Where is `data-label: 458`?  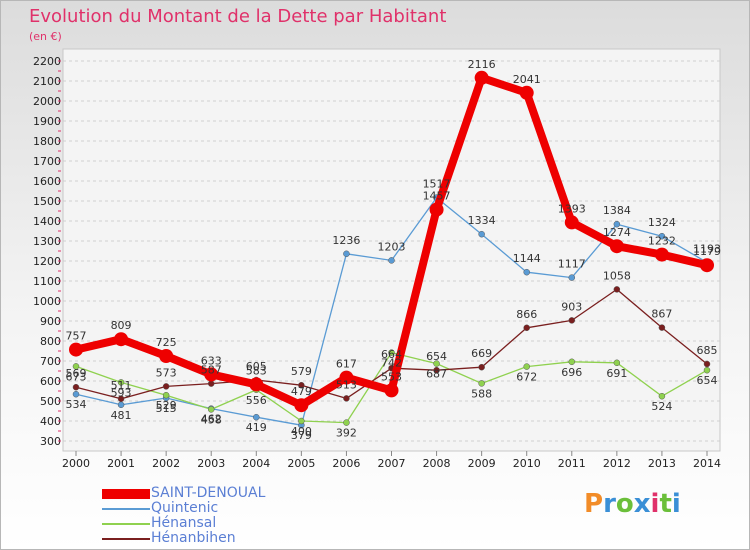
data-label: 458 is located at coordinates (211, 419).